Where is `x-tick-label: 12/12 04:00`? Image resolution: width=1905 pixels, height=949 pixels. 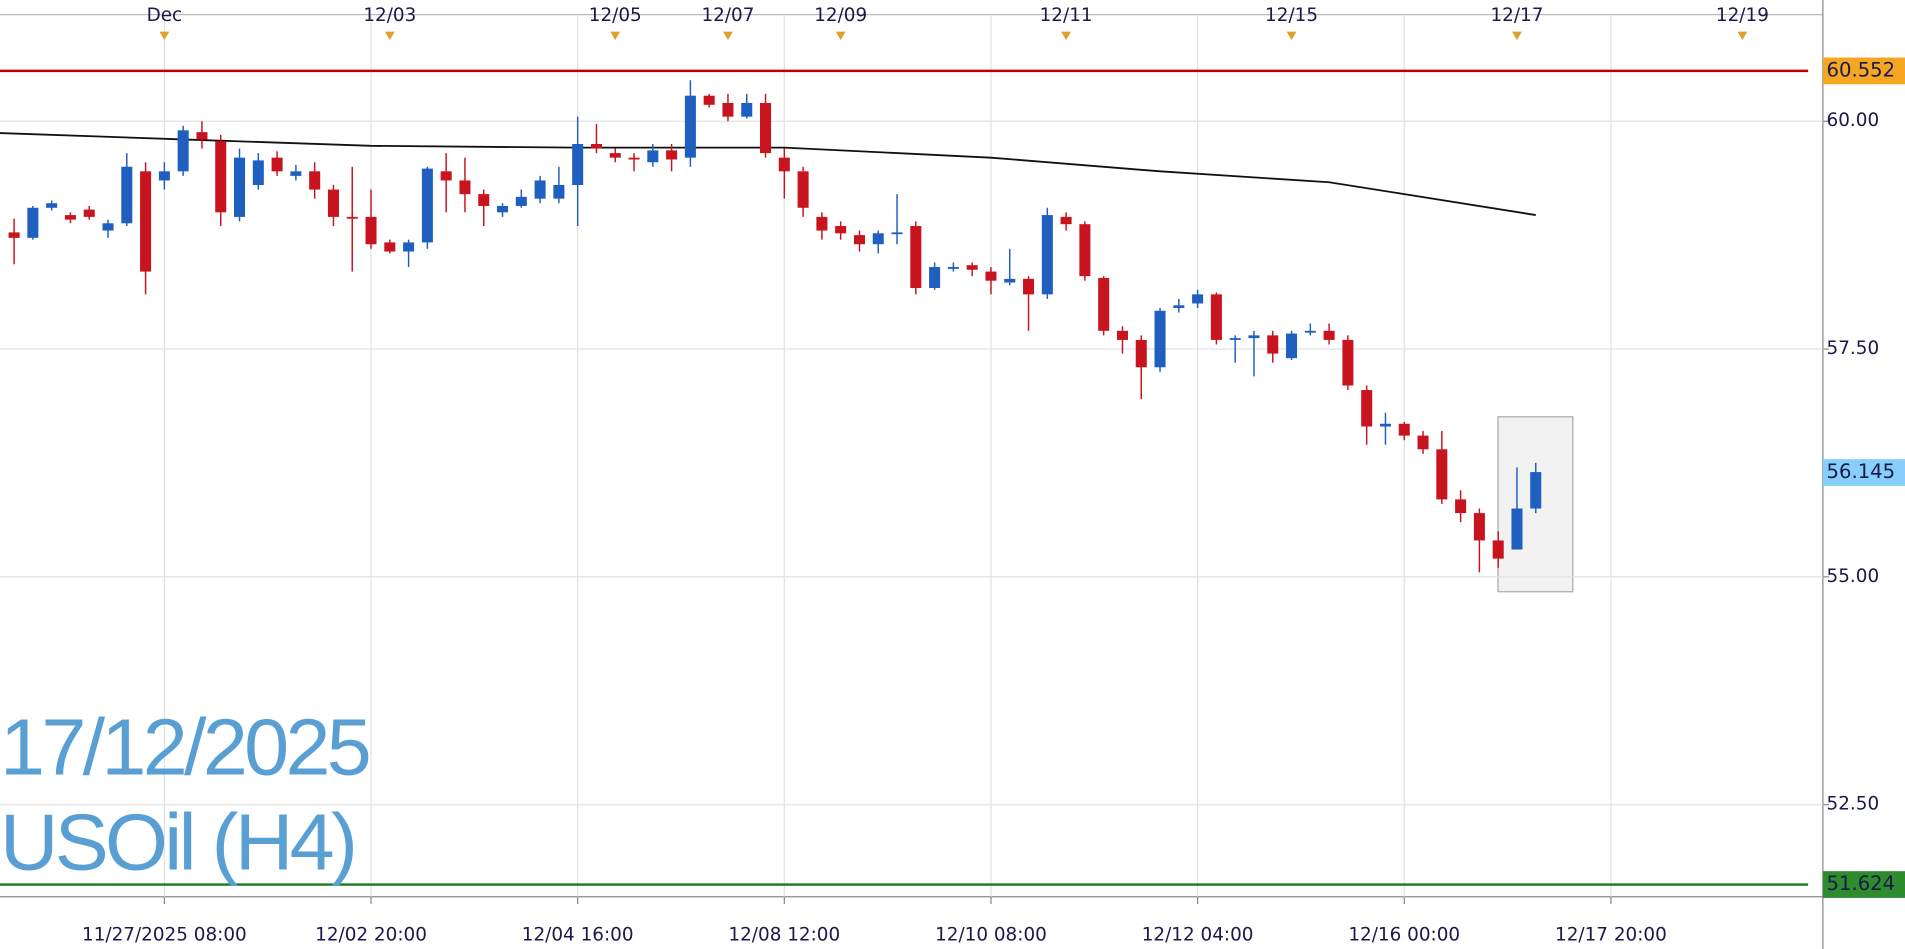
x-tick-label: 12/12 04:00 is located at coordinates (1198, 935).